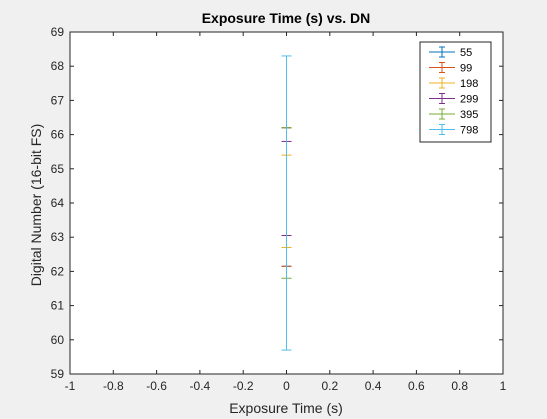 The width and height of the screenshot is (547, 419). I want to click on legend-label: 55, so click(466, 53).